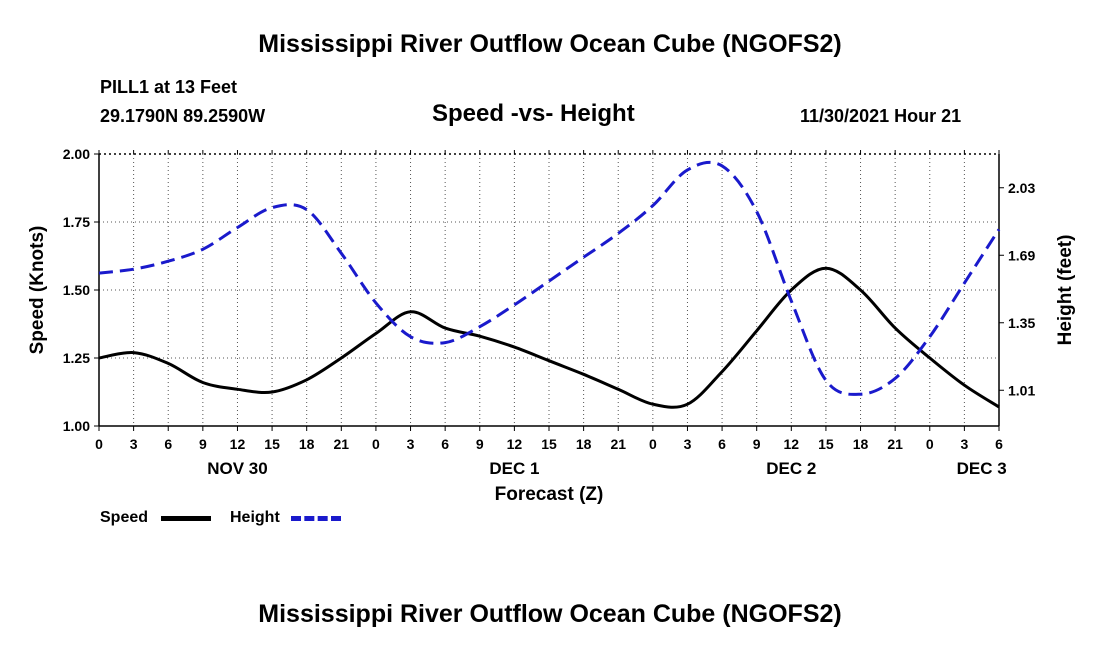 The width and height of the screenshot is (1100, 650). What do you see at coordinates (1065, 290) in the screenshot?
I see `y-axis-title-right: Height (feet)` at bounding box center [1065, 290].